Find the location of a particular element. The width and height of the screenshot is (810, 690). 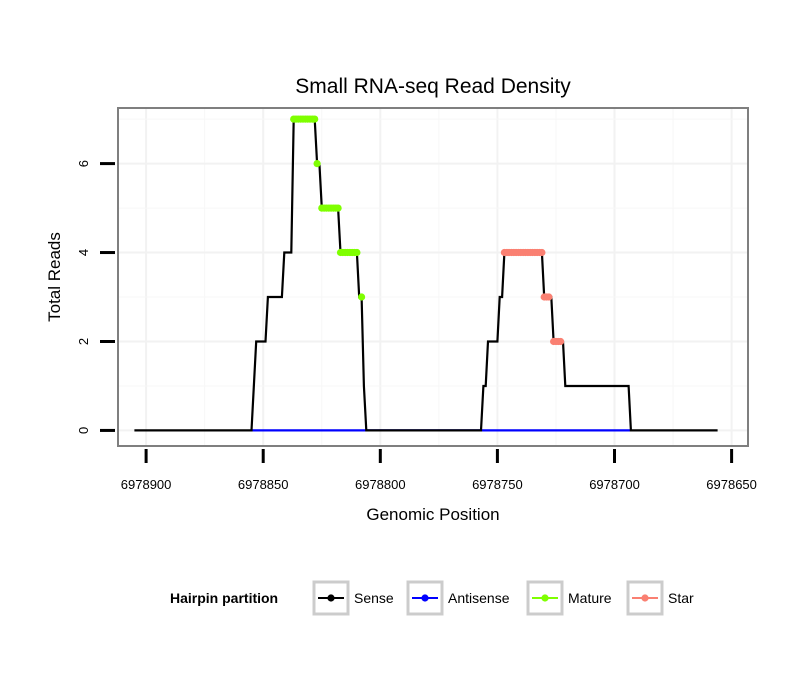

x-tick-label: 6978850 is located at coordinates (263, 484).